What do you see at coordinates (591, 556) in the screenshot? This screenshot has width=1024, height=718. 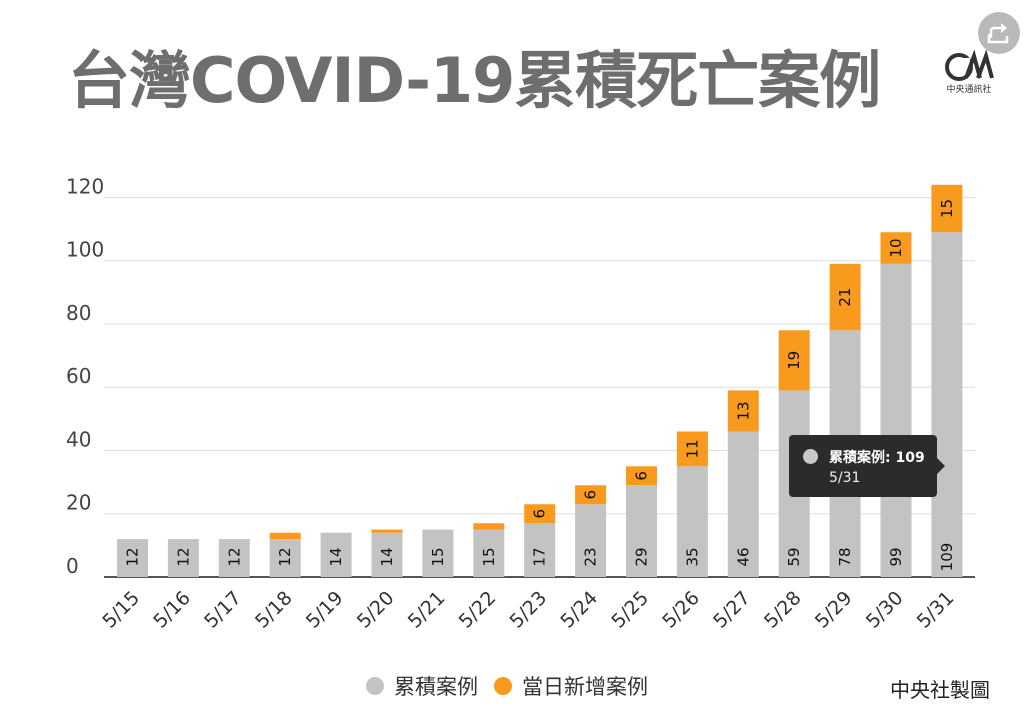 I see `data-label-cumulative: 23` at bounding box center [591, 556].